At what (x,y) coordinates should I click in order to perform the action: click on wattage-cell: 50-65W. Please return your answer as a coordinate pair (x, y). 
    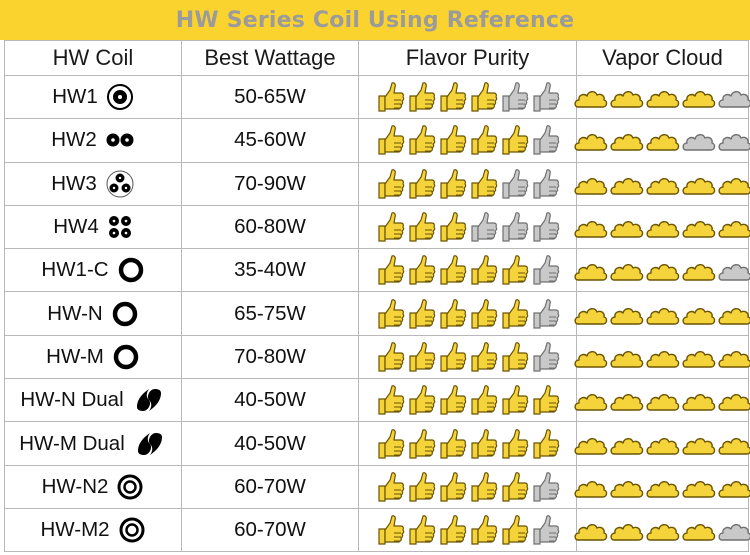
    Looking at the image, I should click on (270, 97).